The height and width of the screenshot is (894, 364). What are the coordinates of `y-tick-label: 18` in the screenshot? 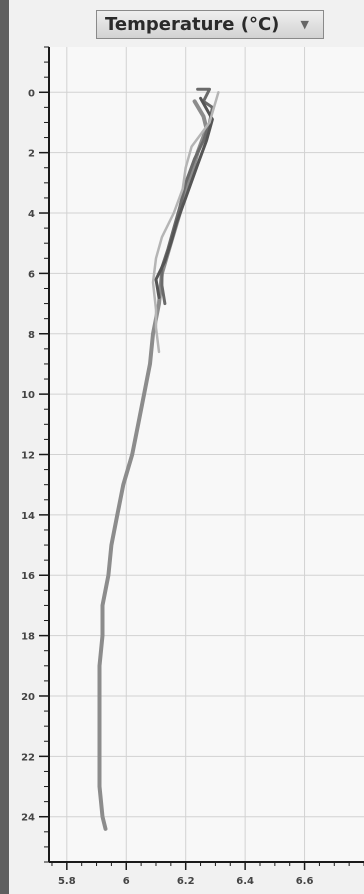 It's located at (28, 637).